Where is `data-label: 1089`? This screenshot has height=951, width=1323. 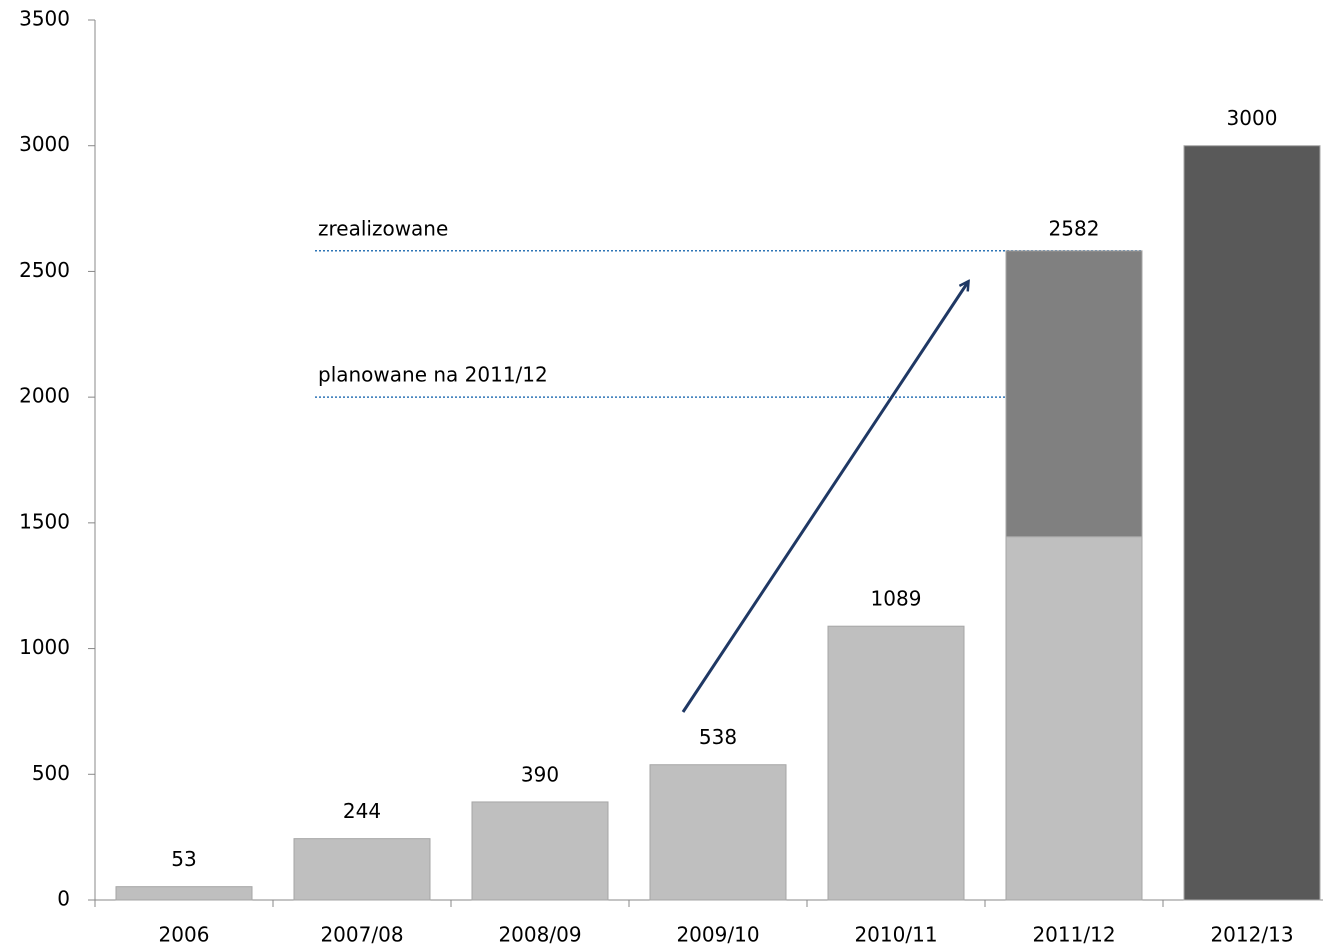
data-label: 1089 is located at coordinates (896, 599).